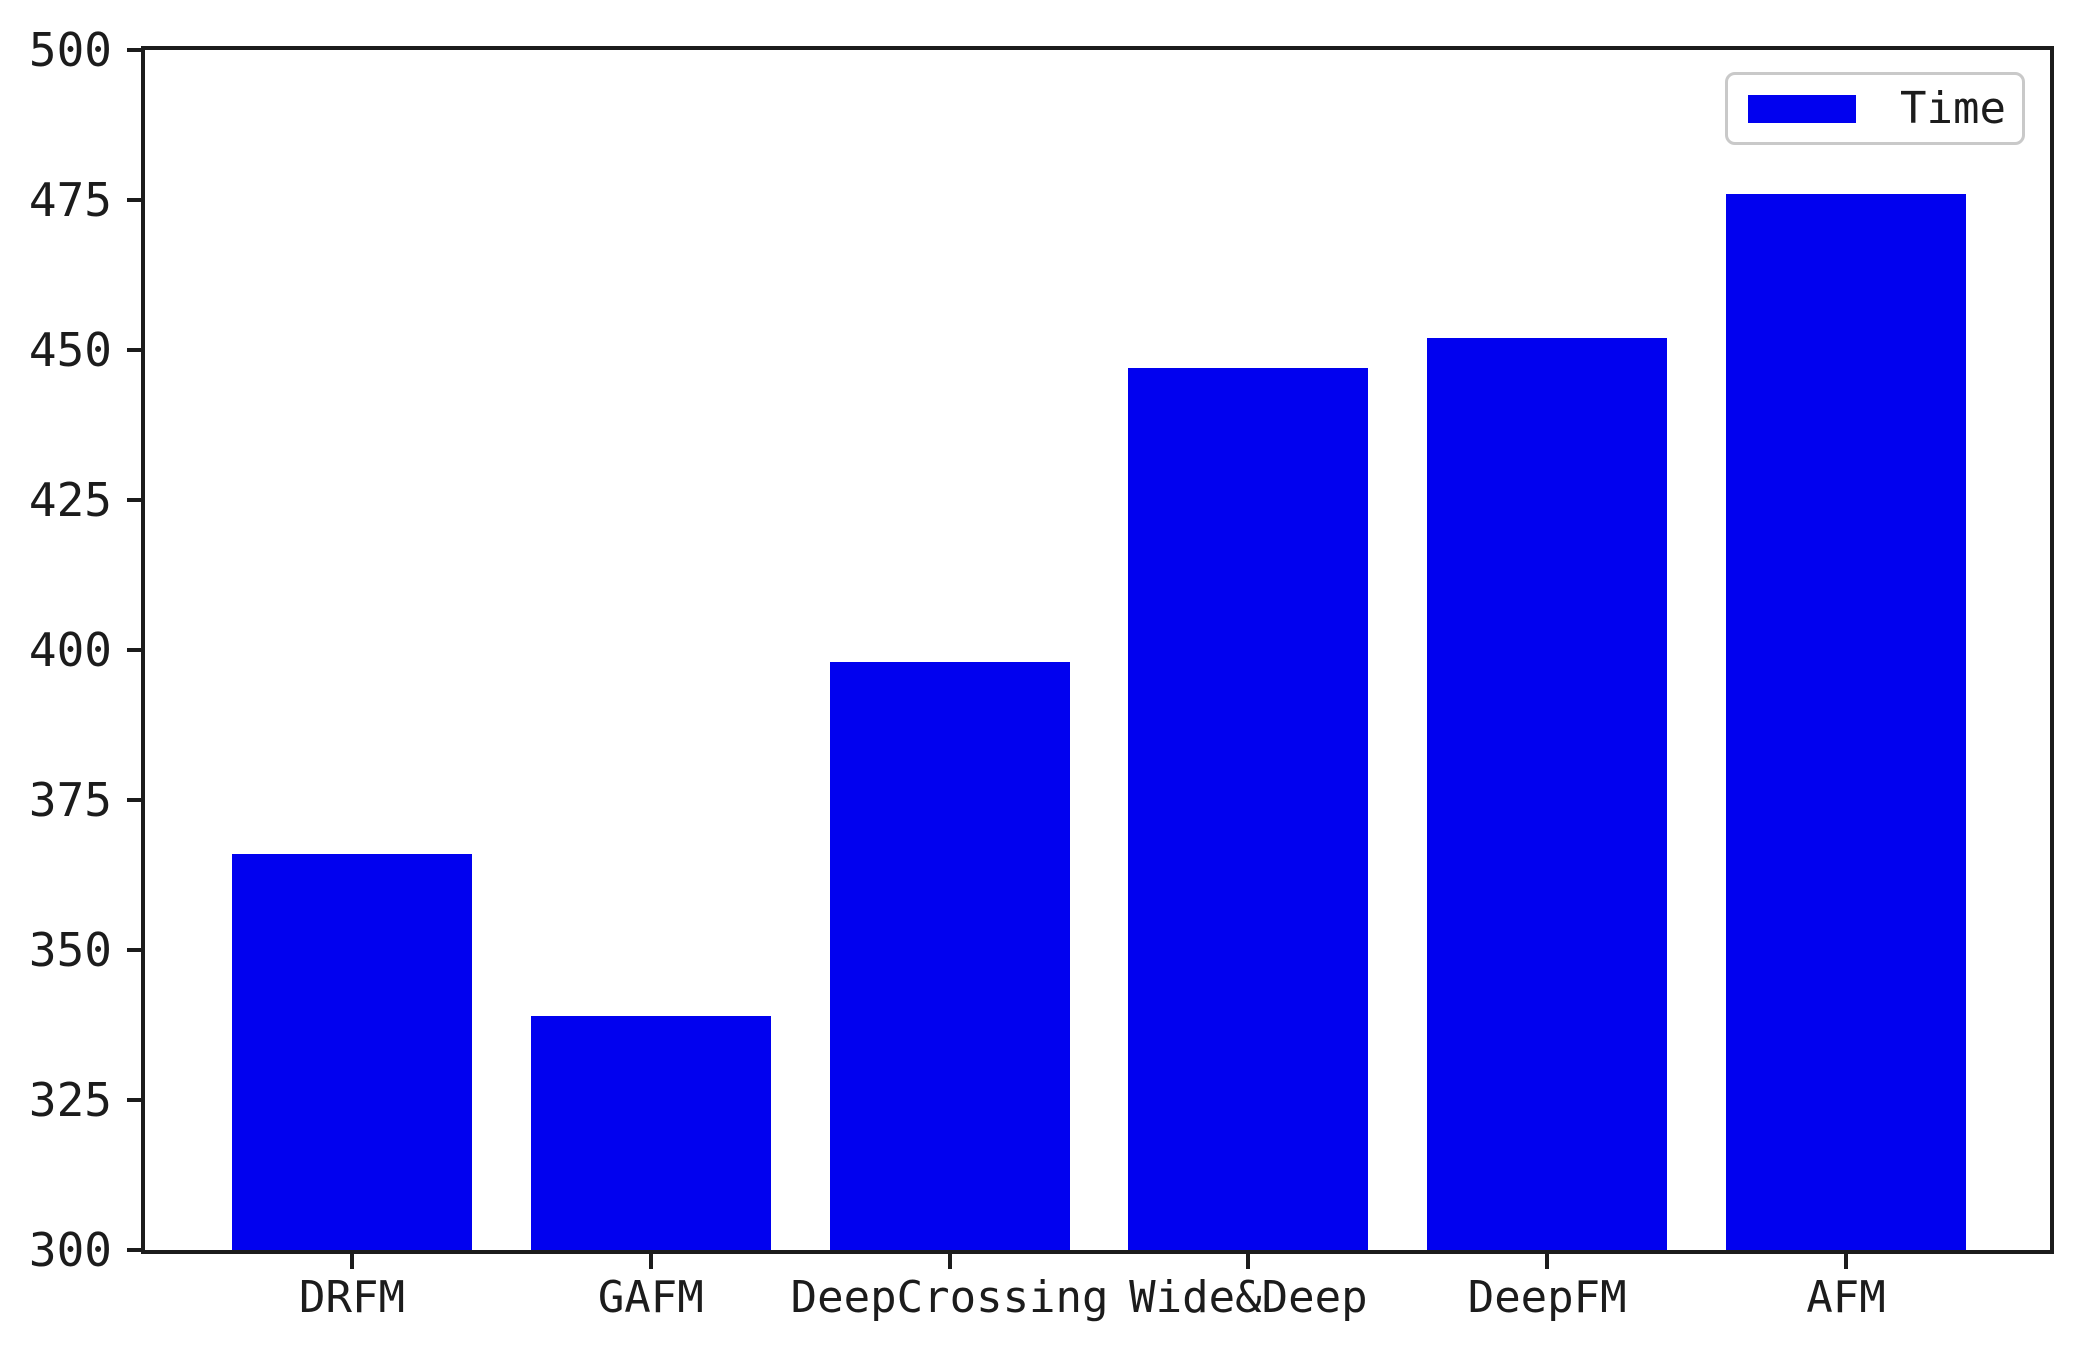  What do you see at coordinates (1248, 1297) in the screenshot?
I see `x-tick-label-wide-deep: Wide&Deep` at bounding box center [1248, 1297].